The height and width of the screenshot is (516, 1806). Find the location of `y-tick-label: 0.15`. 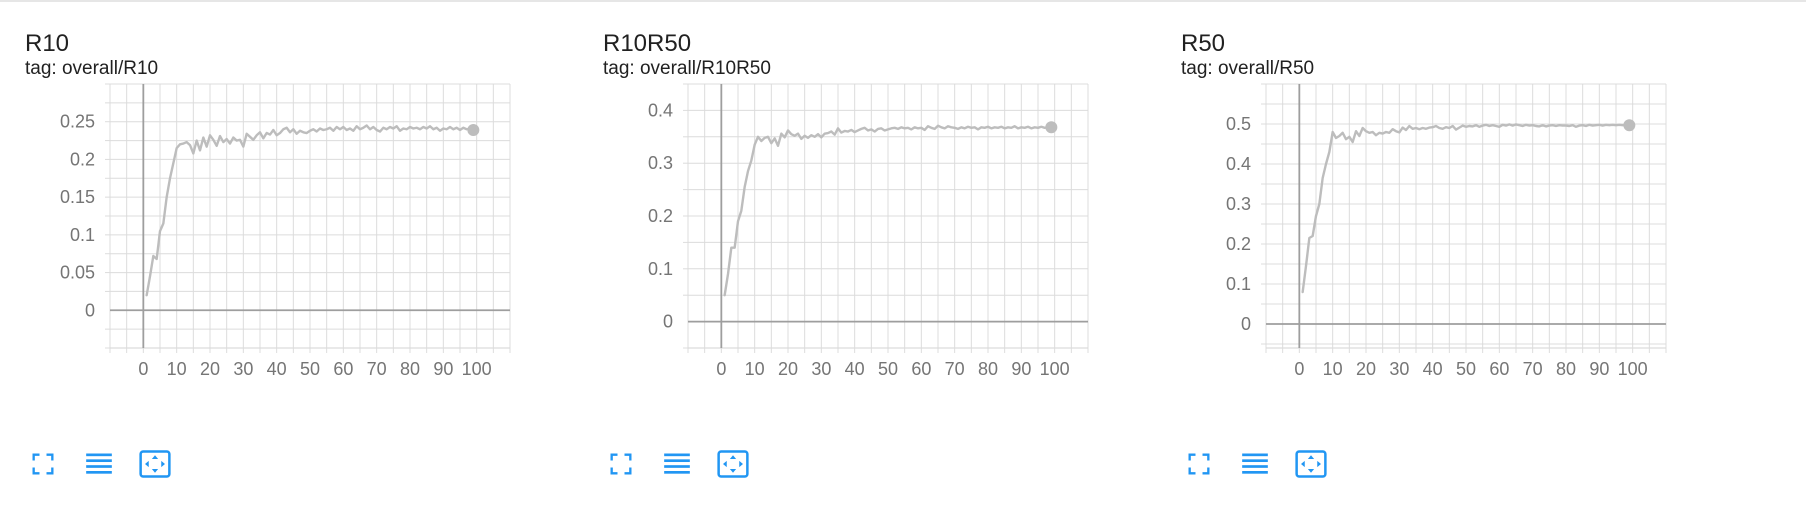

y-tick-label: 0.15 is located at coordinates (77, 197).